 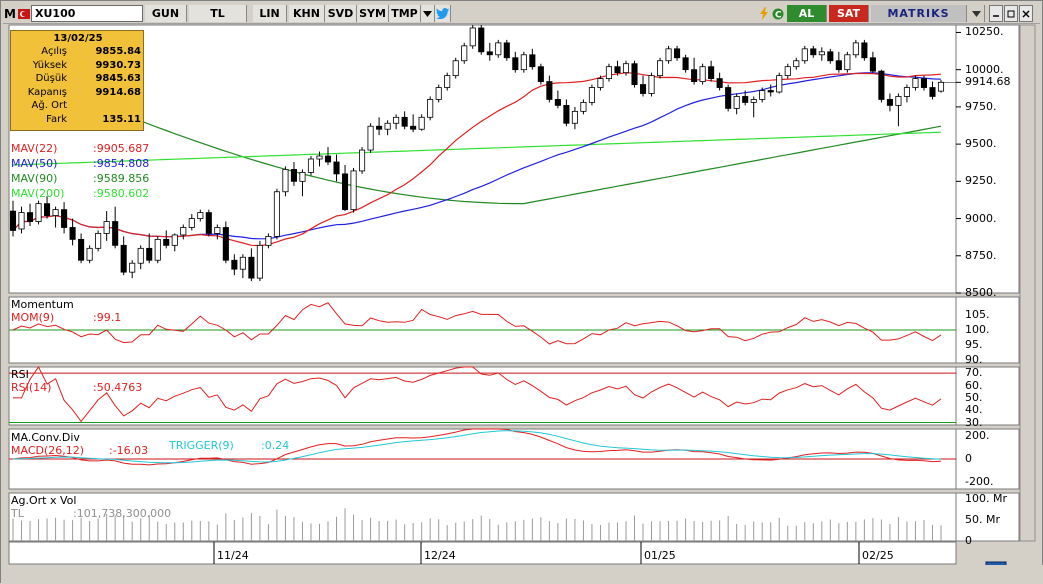 What do you see at coordinates (477, 323) in the screenshot?
I see `momentum-line` at bounding box center [477, 323].